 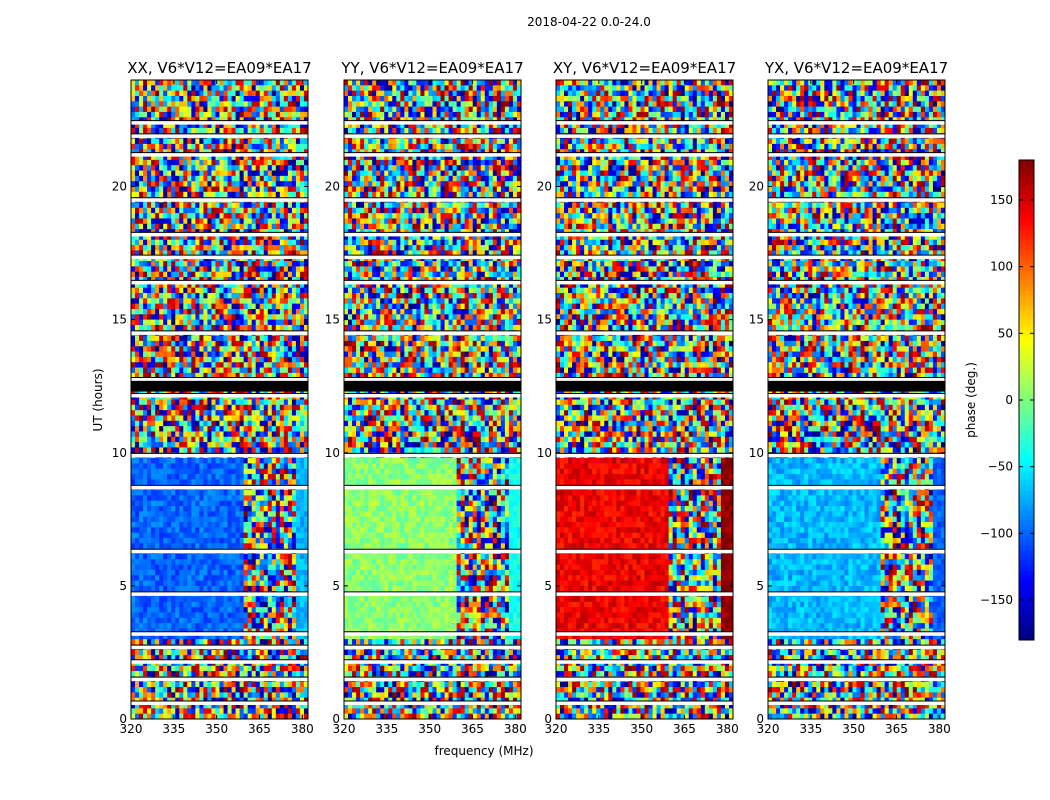 I want to click on panel-title: XX, V6*V12=EA09*EA17, so click(x=219, y=68).